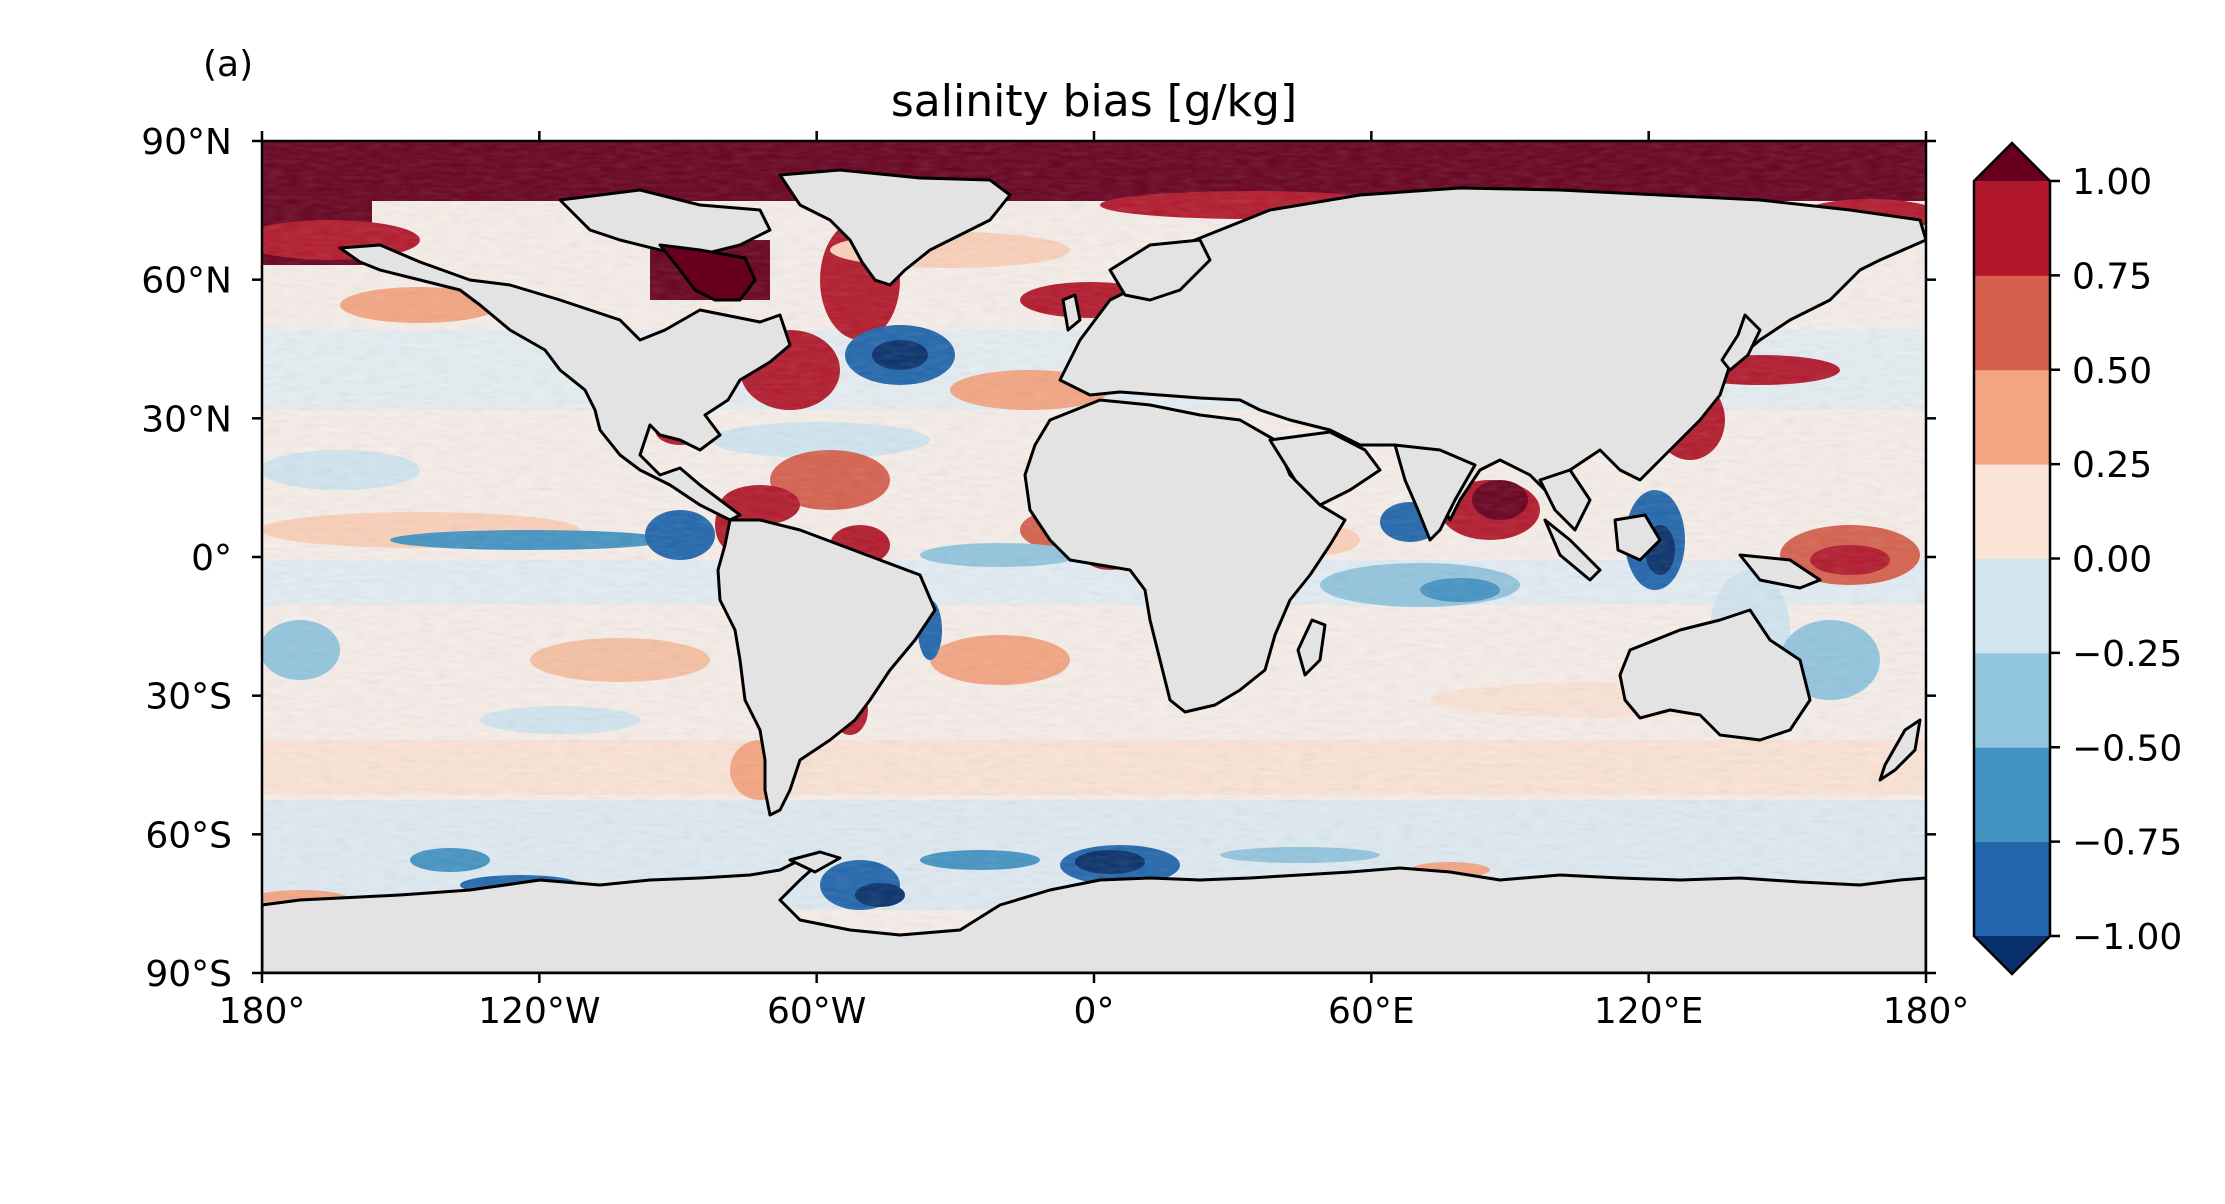 The height and width of the screenshot is (1204, 2225). Describe the element at coordinates (186, 419) in the screenshot. I see `y-tick-label: 30°N` at that location.